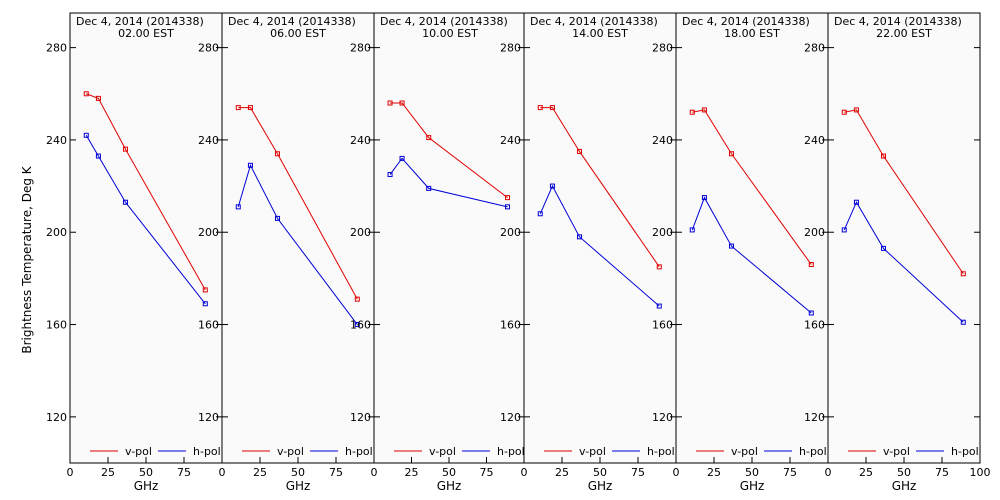 This screenshot has width=1000, height=500. I want to click on y-axis-label: Brightness Temperature, Deg K, so click(27, 259).